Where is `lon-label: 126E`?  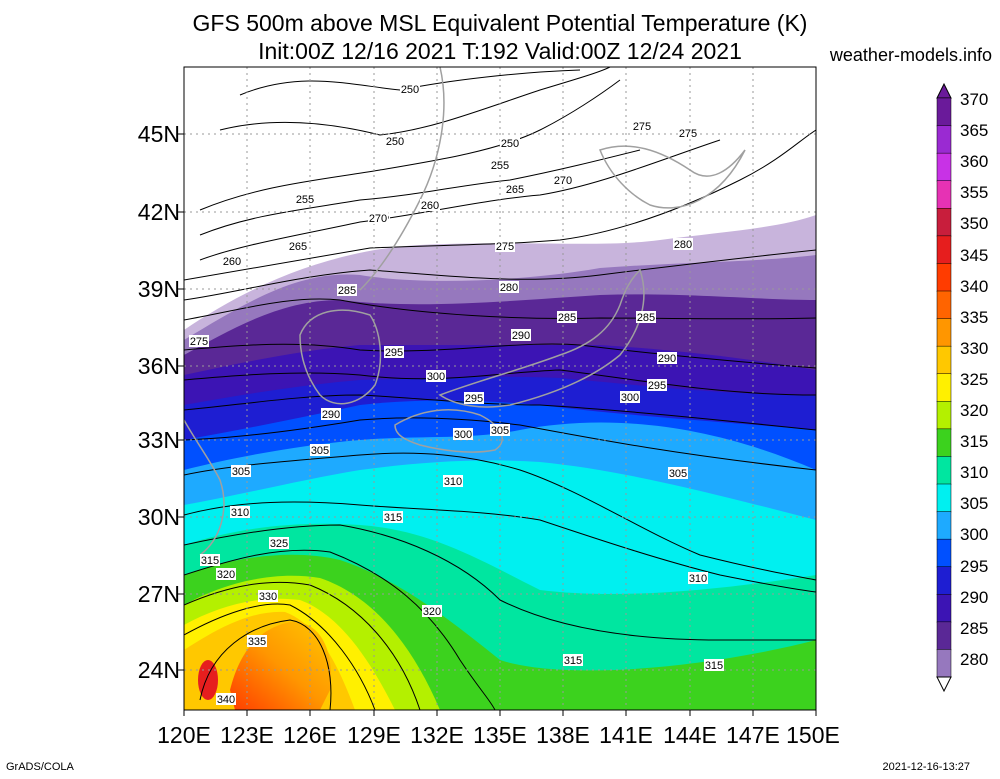
lon-label: 126E is located at coordinates (310, 735).